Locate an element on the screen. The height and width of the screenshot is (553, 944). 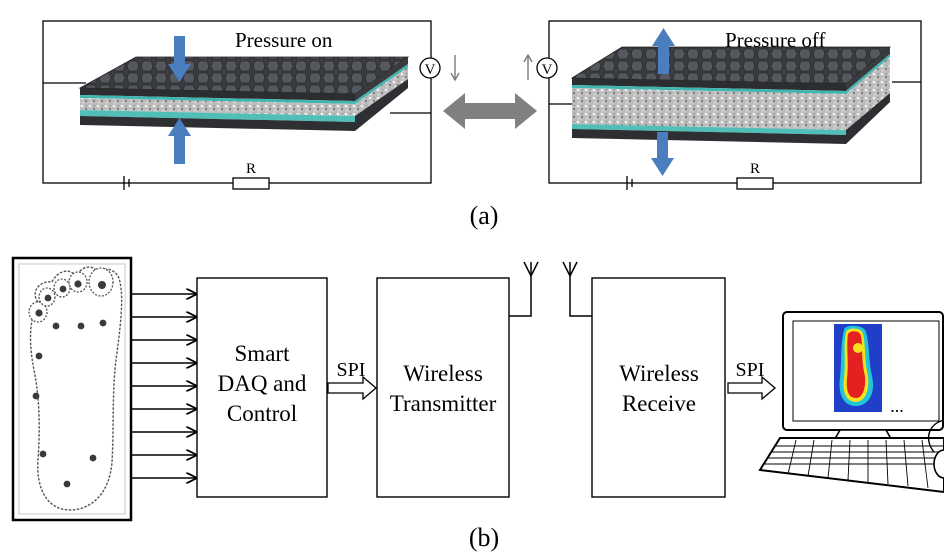
wireless-receiver-block: Wireless Receive is located at coordinates (658, 387).